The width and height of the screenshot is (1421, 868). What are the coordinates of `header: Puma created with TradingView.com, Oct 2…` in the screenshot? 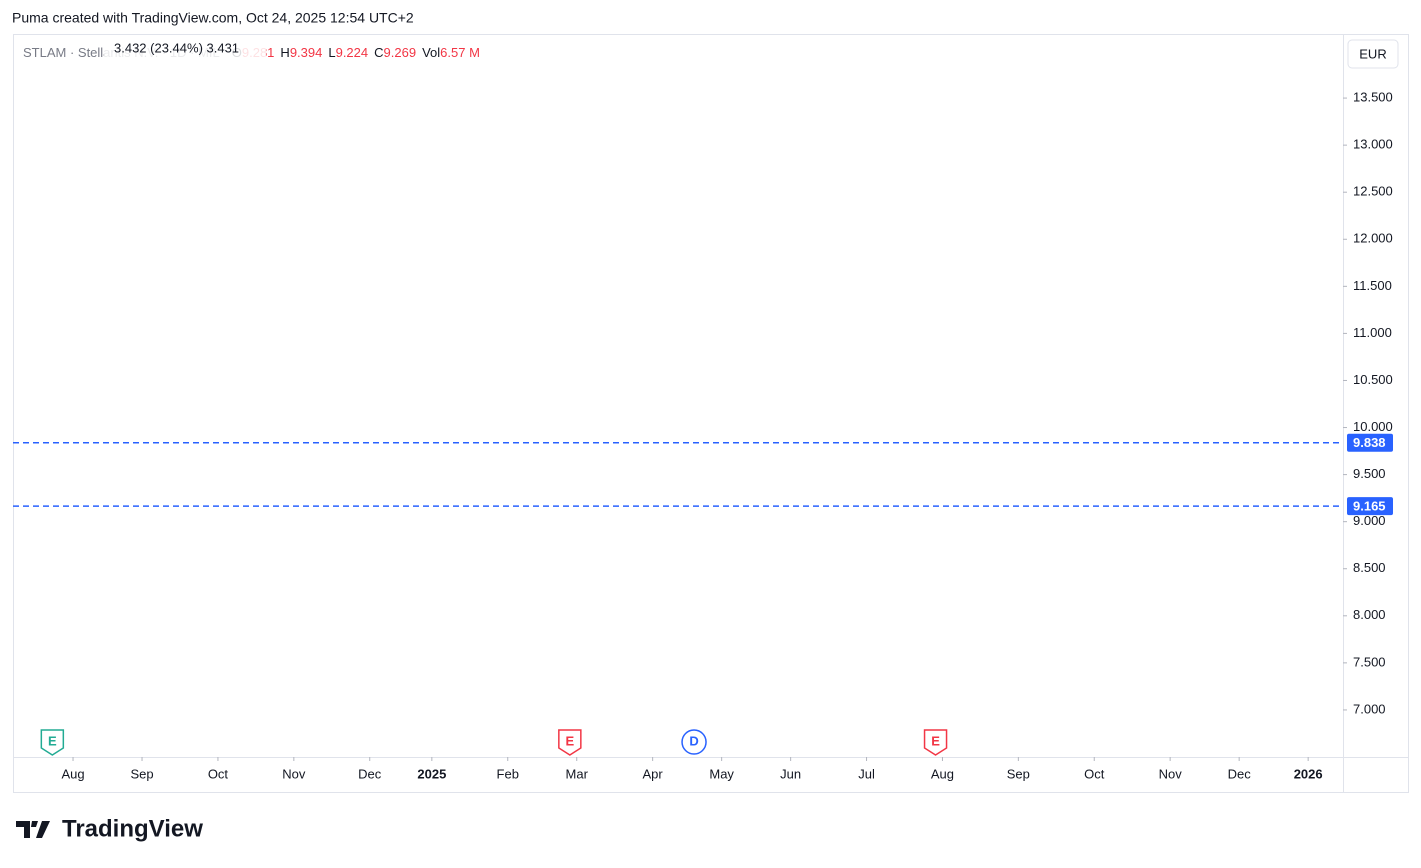 It's located at (213, 18).